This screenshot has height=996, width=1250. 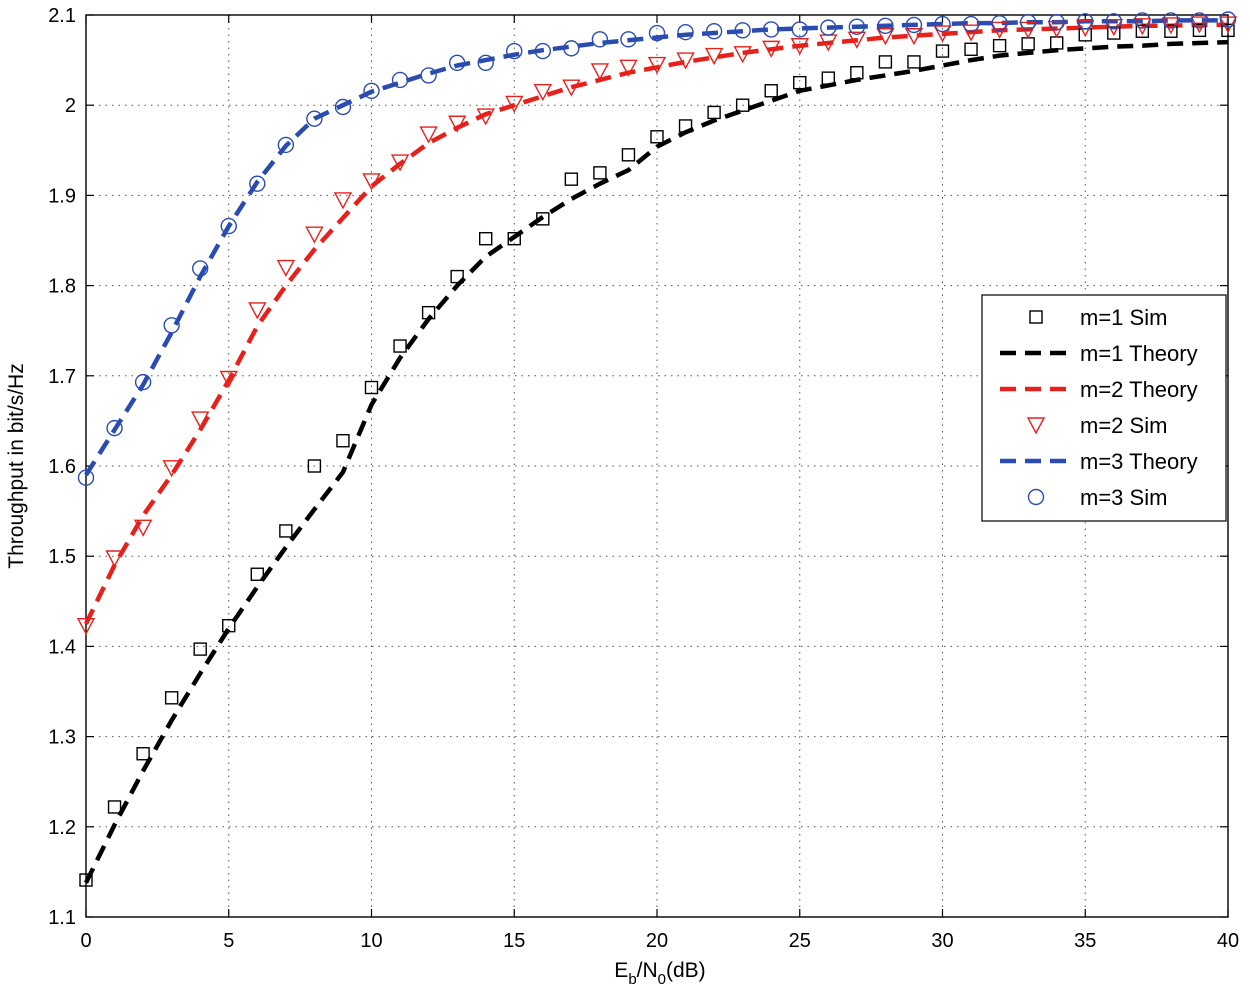 What do you see at coordinates (371, 941) in the screenshot?
I see `x-tick-label: 10` at bounding box center [371, 941].